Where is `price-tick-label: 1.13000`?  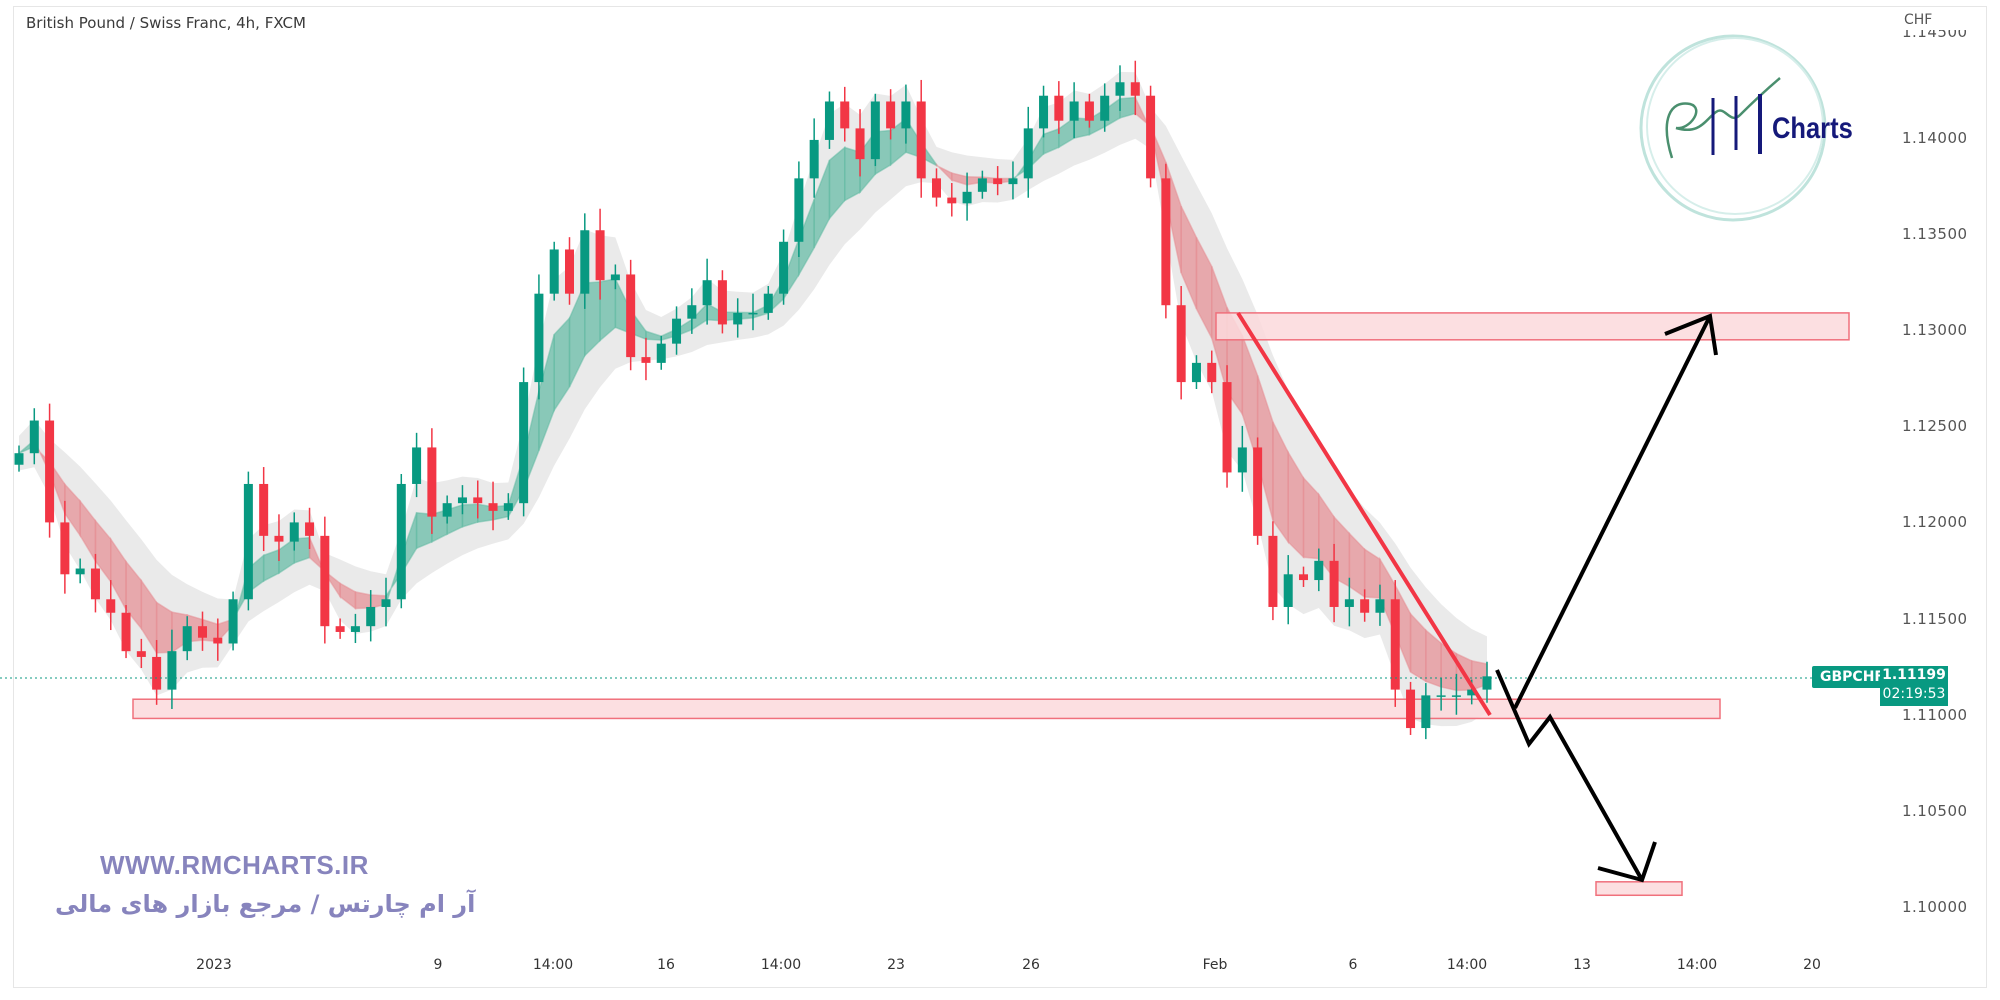
price-tick-label: 1.13000 is located at coordinates (1935, 330).